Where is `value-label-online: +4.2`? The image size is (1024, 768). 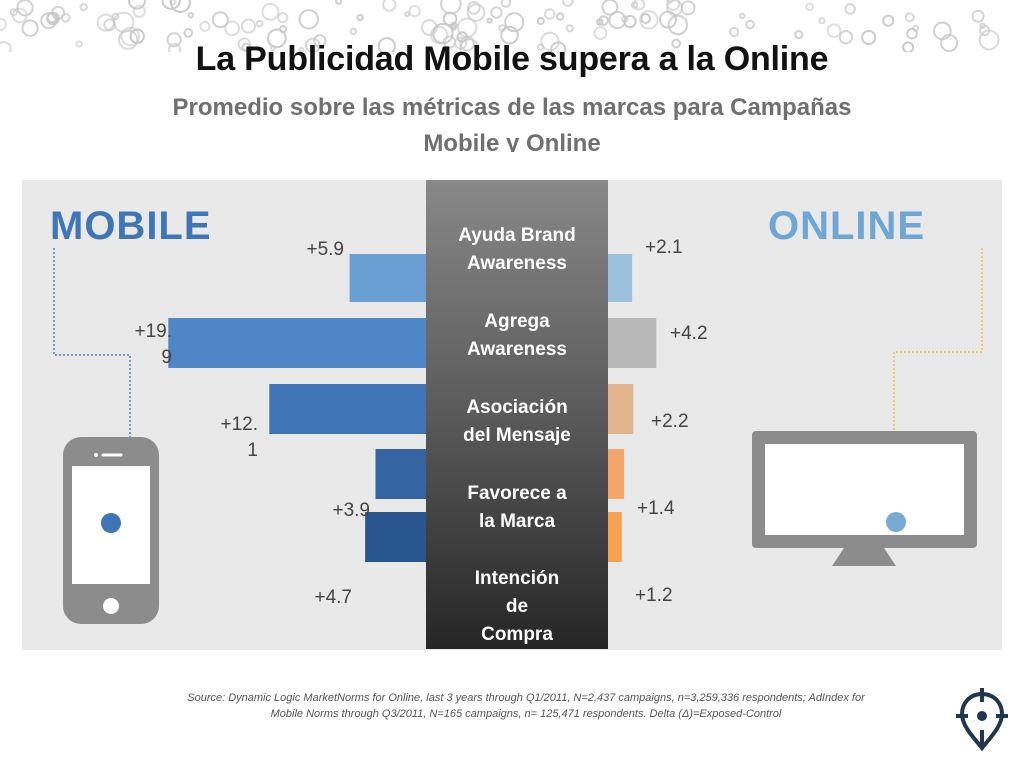
value-label-online: +4.2 is located at coordinates (689, 333).